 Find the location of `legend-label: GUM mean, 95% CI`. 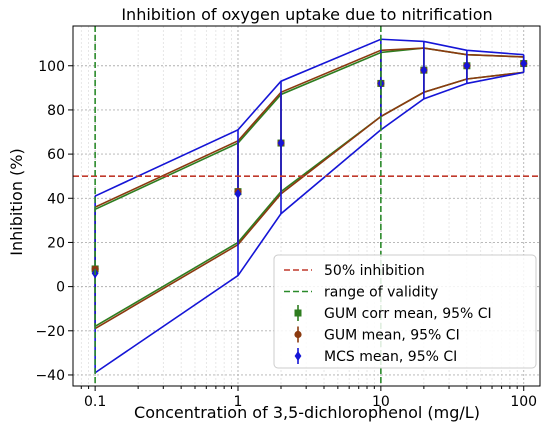

legend-label: GUM mean, 95% CI is located at coordinates (392, 336).